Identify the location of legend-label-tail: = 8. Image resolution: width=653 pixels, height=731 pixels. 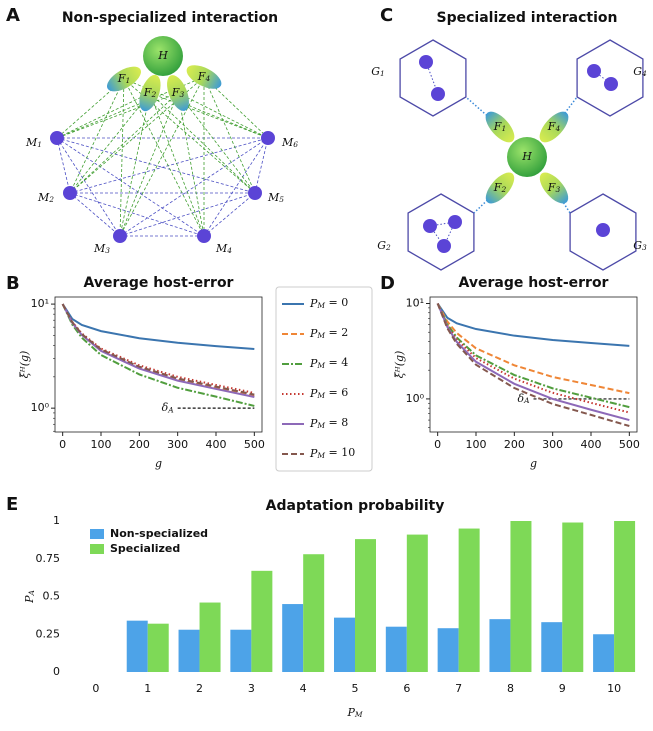
(336, 422).